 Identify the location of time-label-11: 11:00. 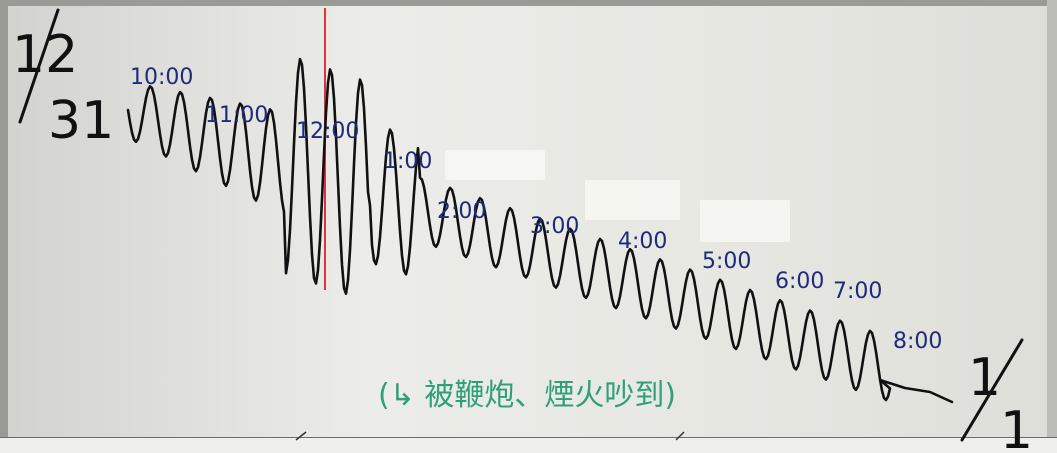
(236, 115).